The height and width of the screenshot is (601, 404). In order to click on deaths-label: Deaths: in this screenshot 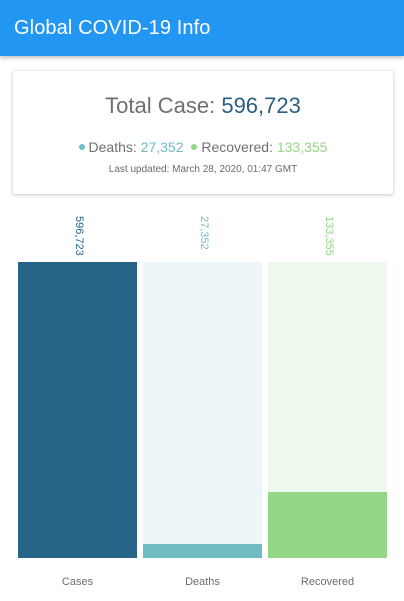, I will do `click(112, 147)`.